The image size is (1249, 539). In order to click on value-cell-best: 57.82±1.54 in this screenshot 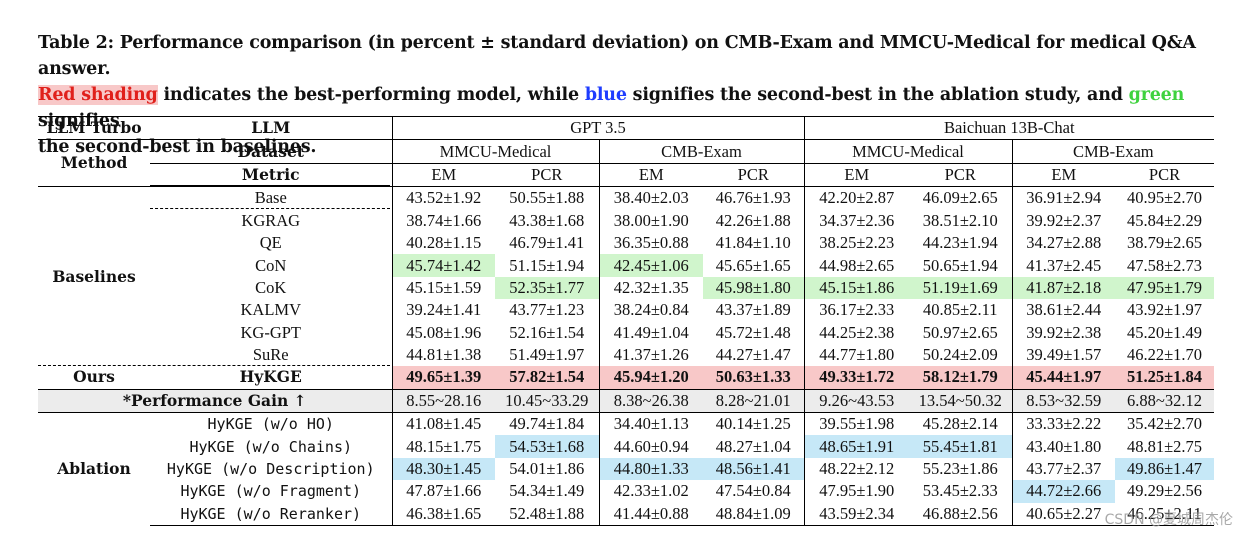, I will do `click(547, 378)`.